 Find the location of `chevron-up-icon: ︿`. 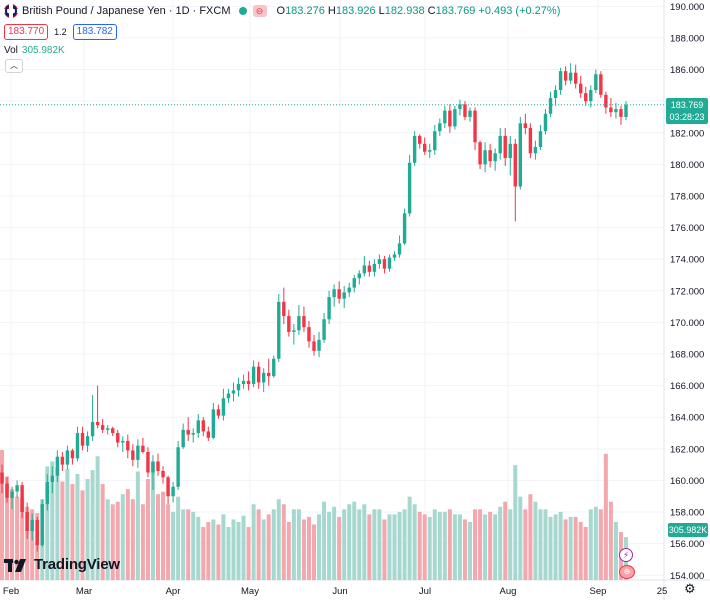

chevron-up-icon: ︿ is located at coordinates (14, 65).